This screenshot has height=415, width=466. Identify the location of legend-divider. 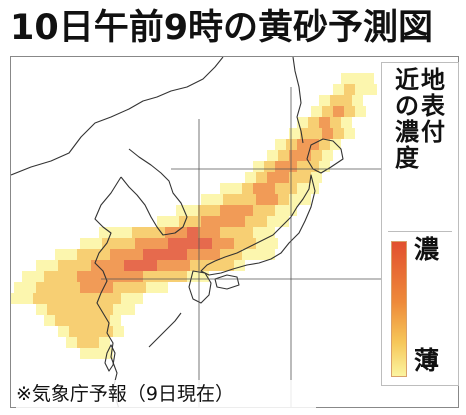
(420, 231).